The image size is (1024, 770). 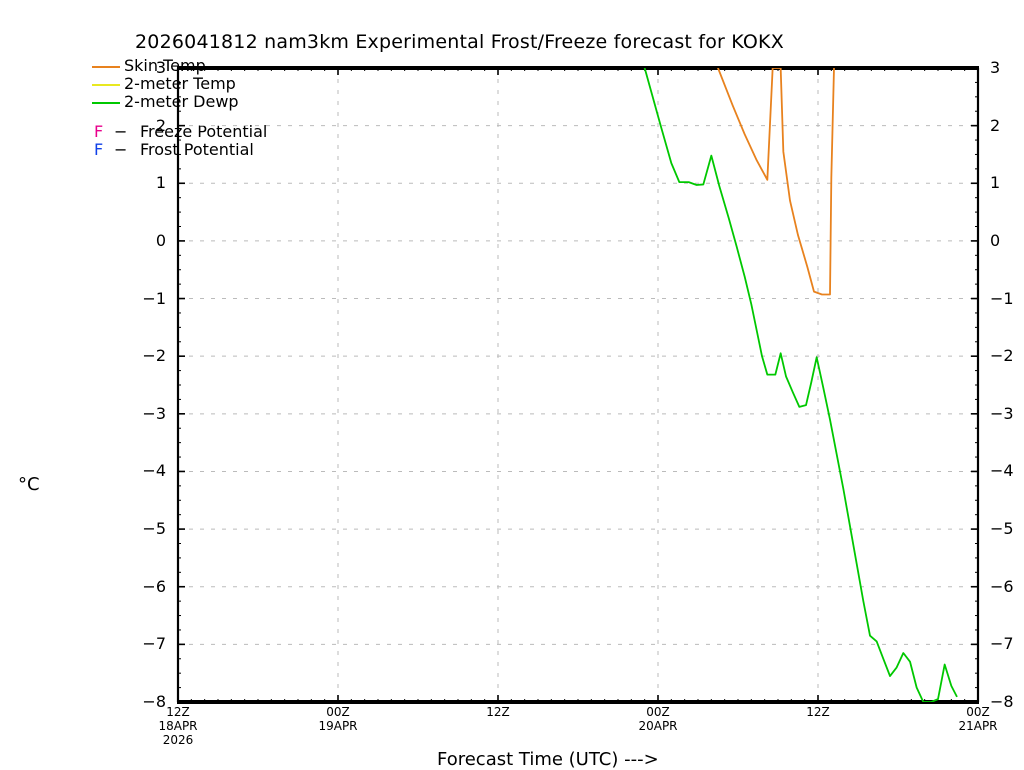 I want to click on y-tick-label-left: 3, so click(x=160, y=67).